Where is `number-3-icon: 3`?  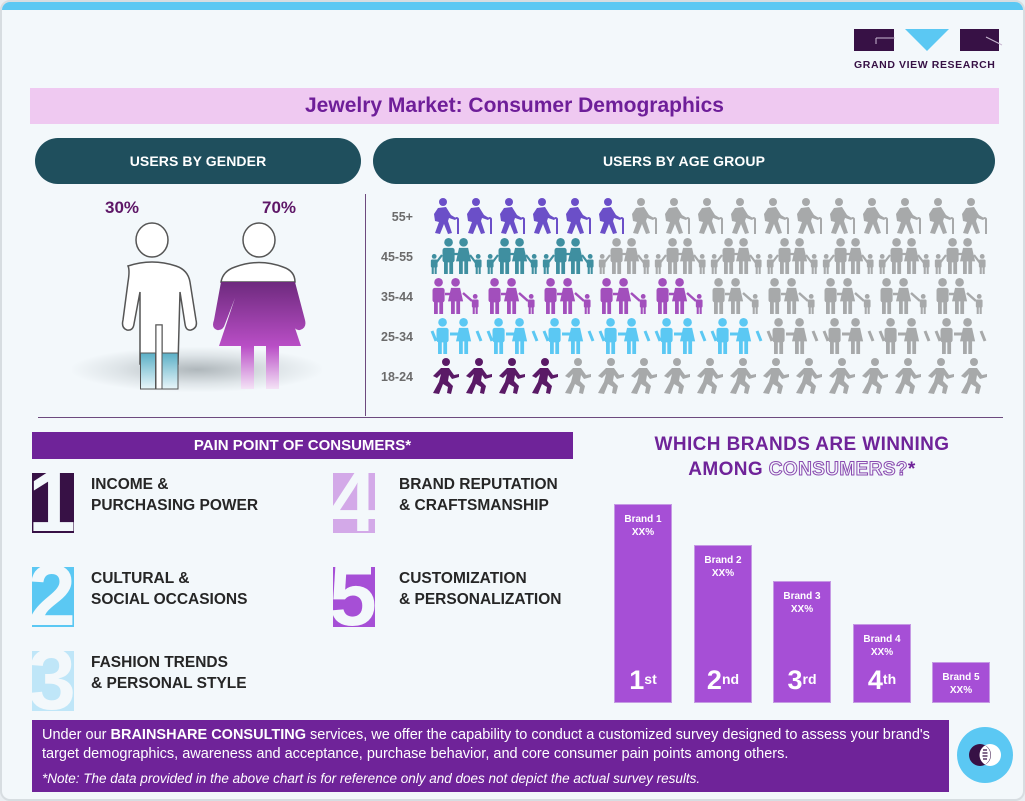 number-3-icon: 3 is located at coordinates (53, 681).